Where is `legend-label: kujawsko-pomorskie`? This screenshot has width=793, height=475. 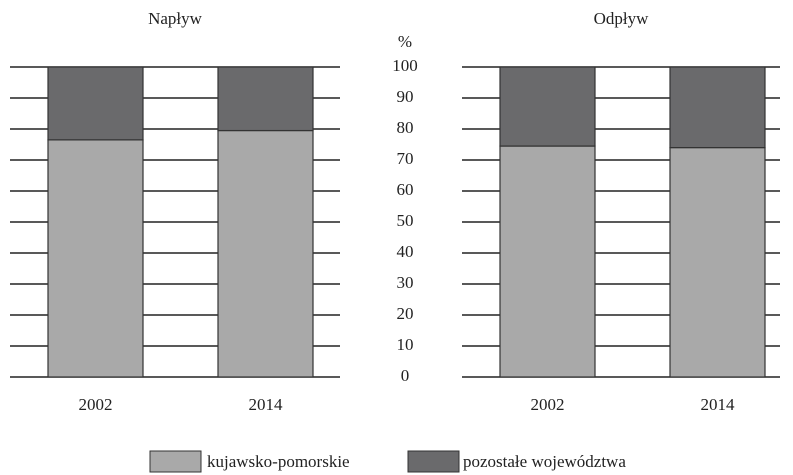
legend-label: kujawsko-pomorskie is located at coordinates (278, 461).